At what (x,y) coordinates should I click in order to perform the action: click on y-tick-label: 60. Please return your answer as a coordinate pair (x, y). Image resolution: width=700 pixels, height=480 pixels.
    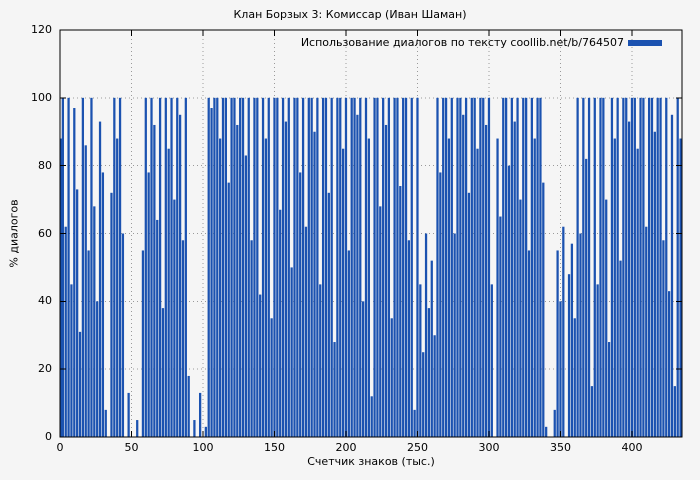
    Looking at the image, I should click on (45, 233).